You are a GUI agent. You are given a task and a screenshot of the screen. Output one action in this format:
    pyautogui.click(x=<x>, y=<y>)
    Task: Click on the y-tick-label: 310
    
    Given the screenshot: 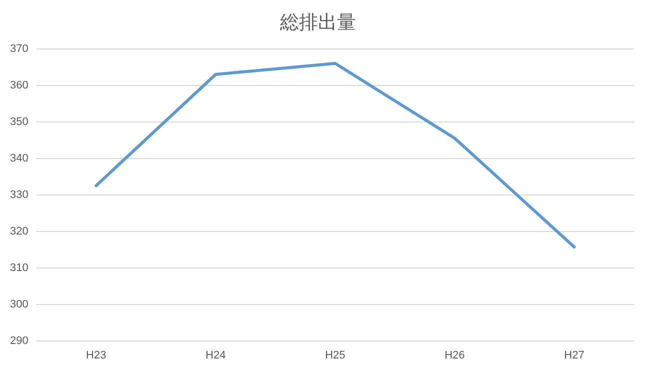 What is the action you would take?
    pyautogui.click(x=19, y=268)
    